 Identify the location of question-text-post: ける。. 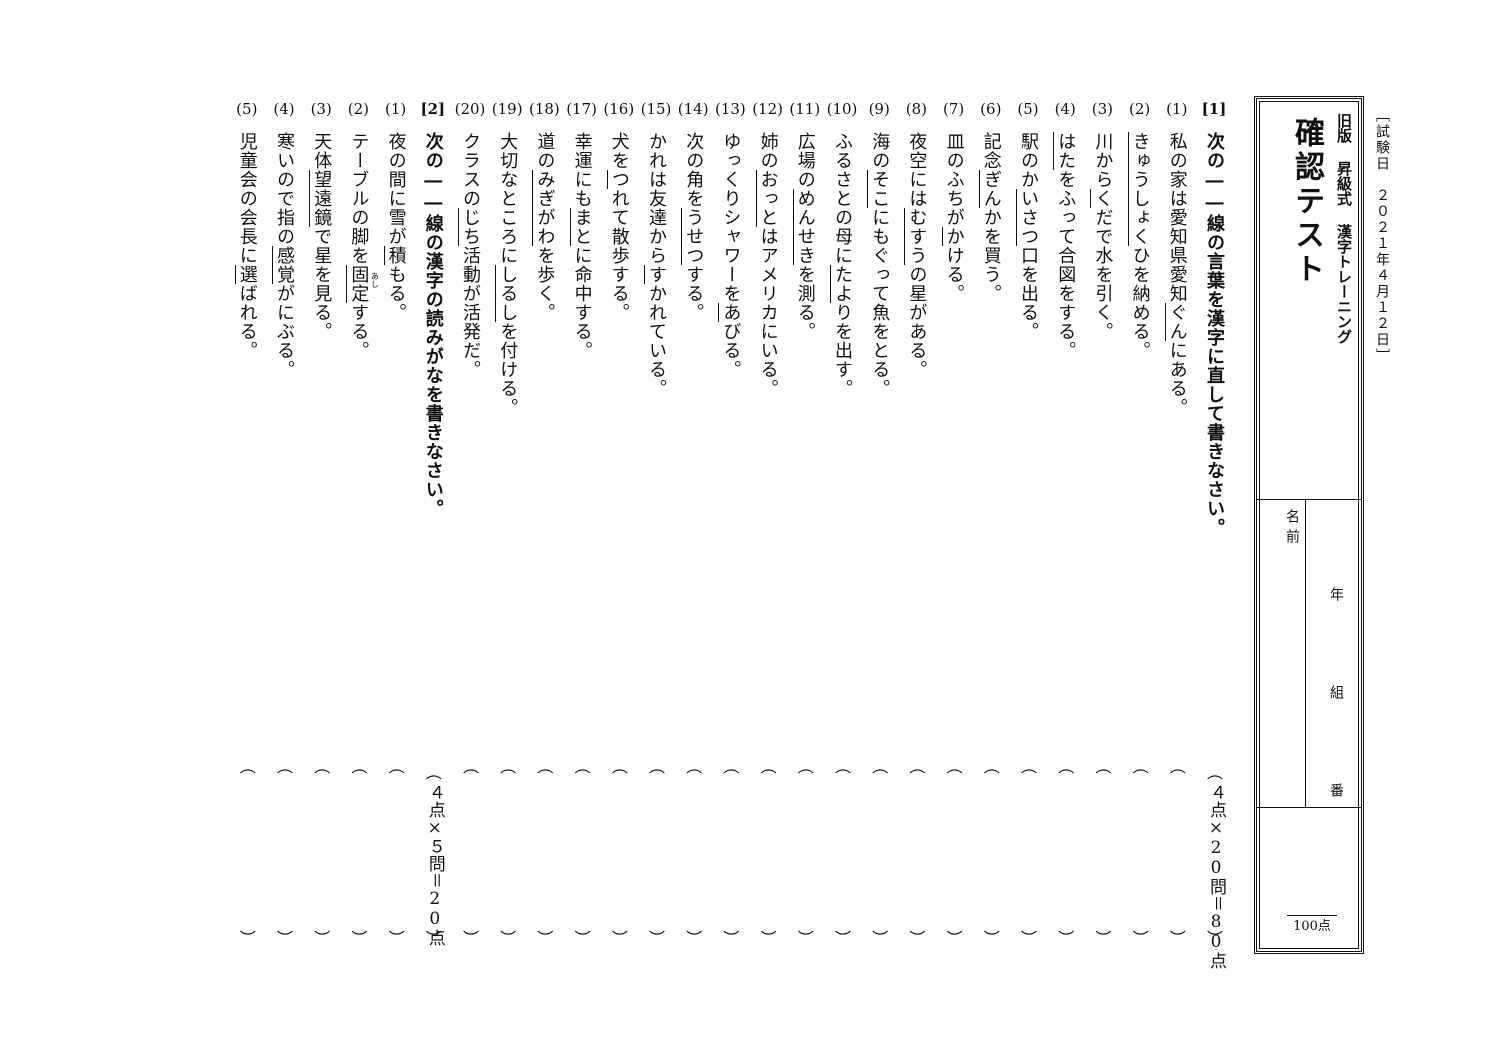
(954, 274).